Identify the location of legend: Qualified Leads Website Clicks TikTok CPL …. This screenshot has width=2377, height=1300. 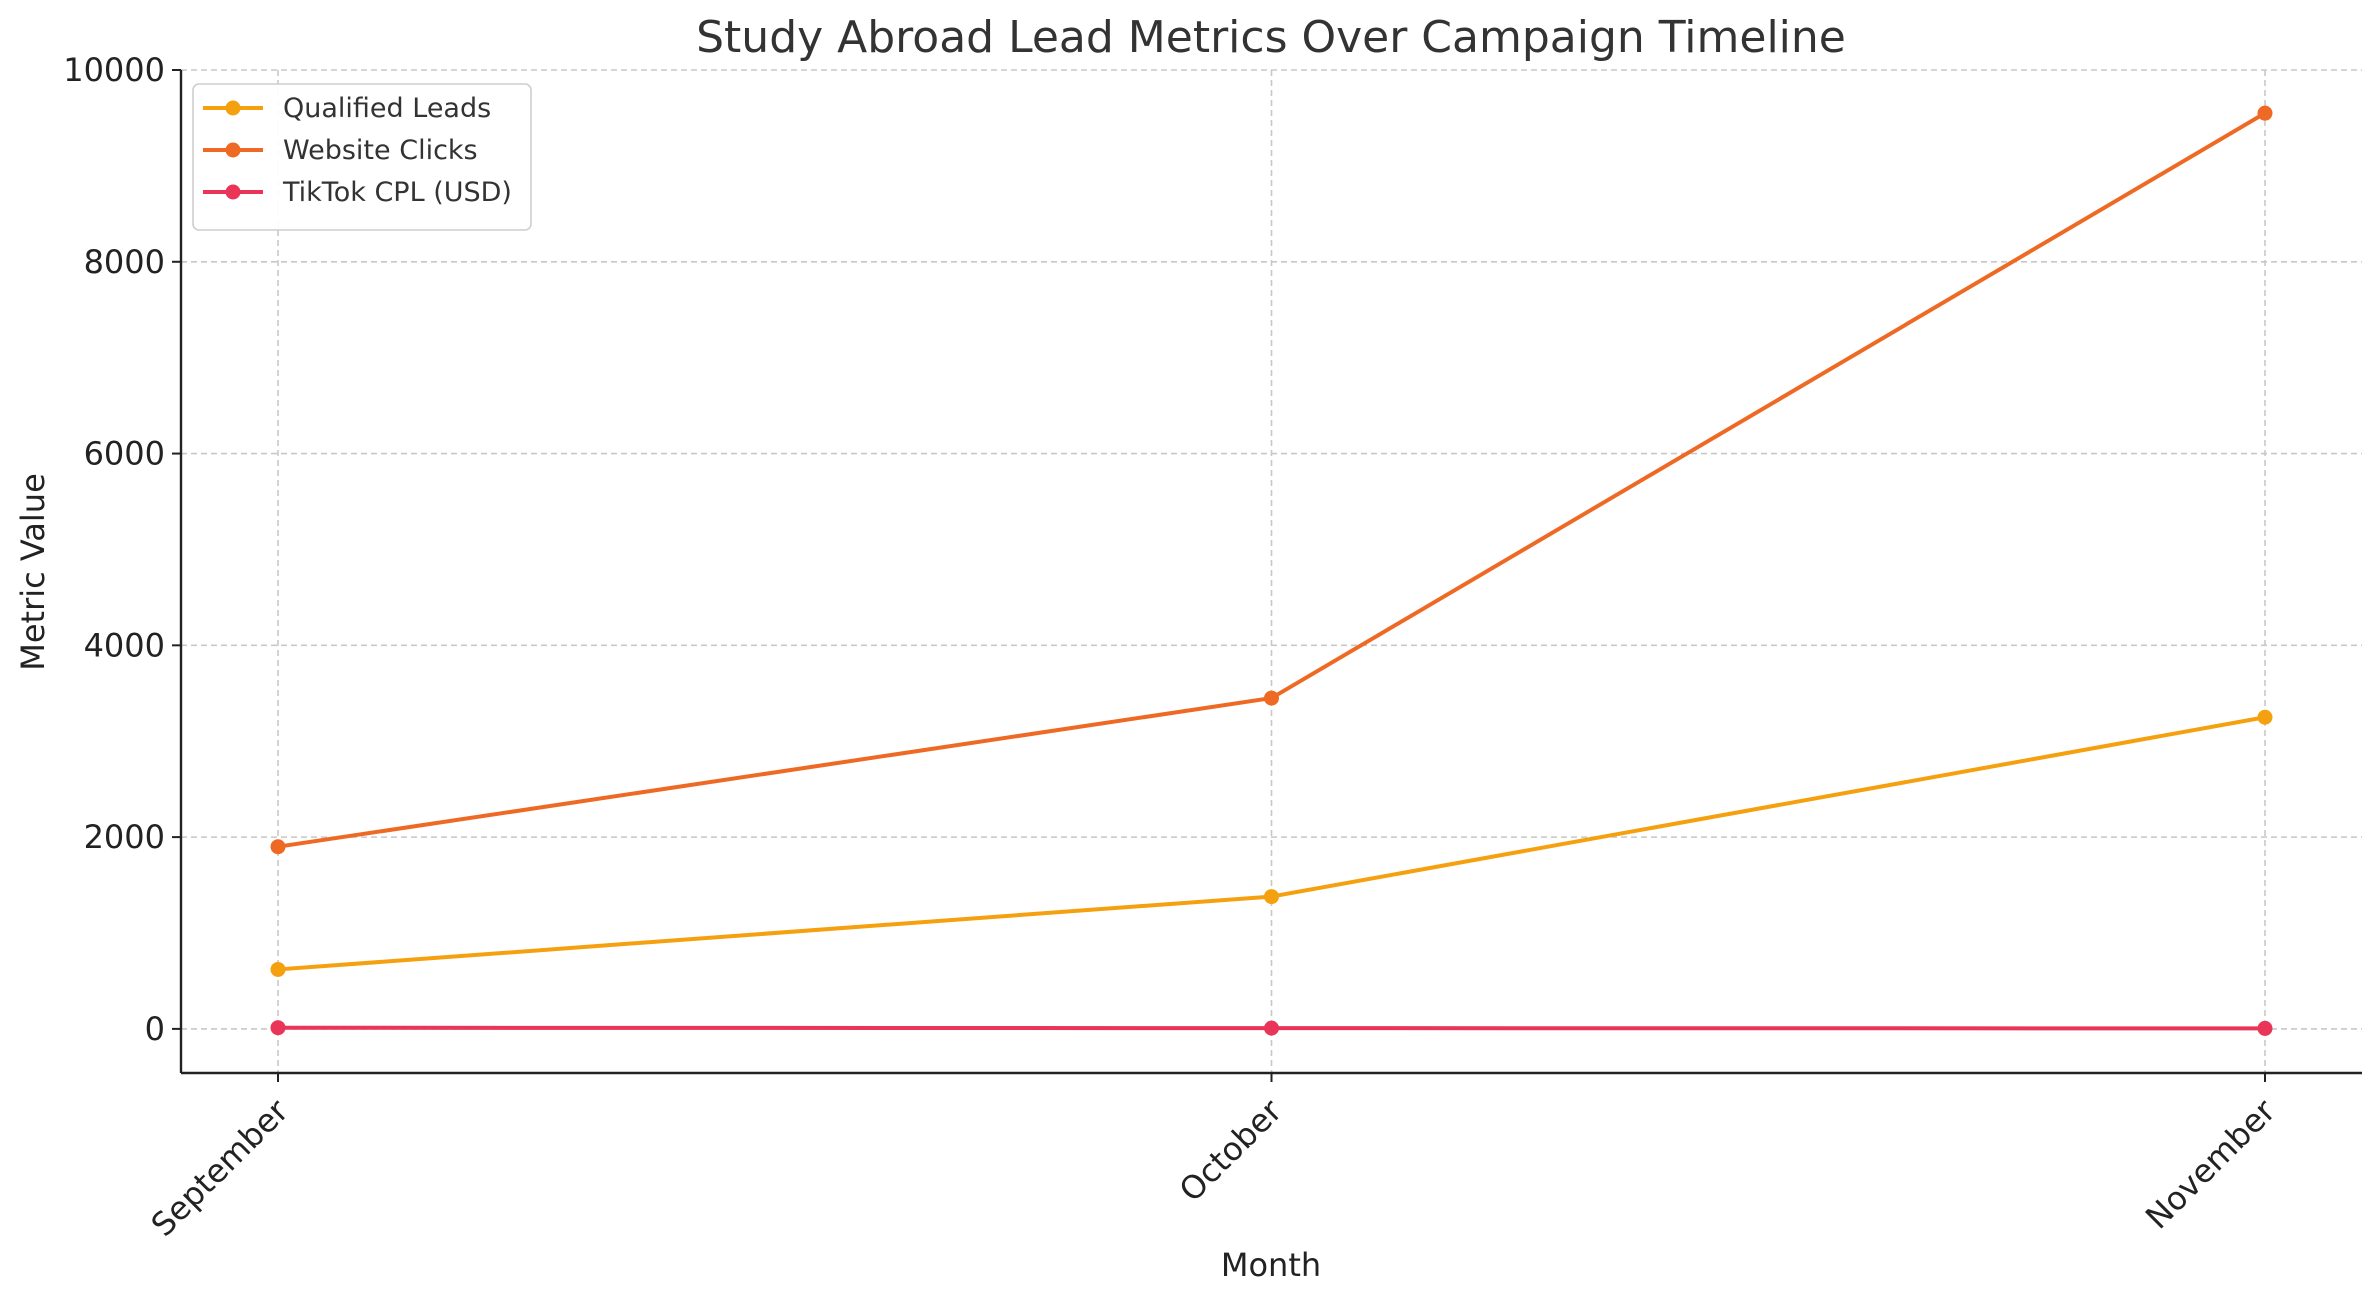
(362, 157).